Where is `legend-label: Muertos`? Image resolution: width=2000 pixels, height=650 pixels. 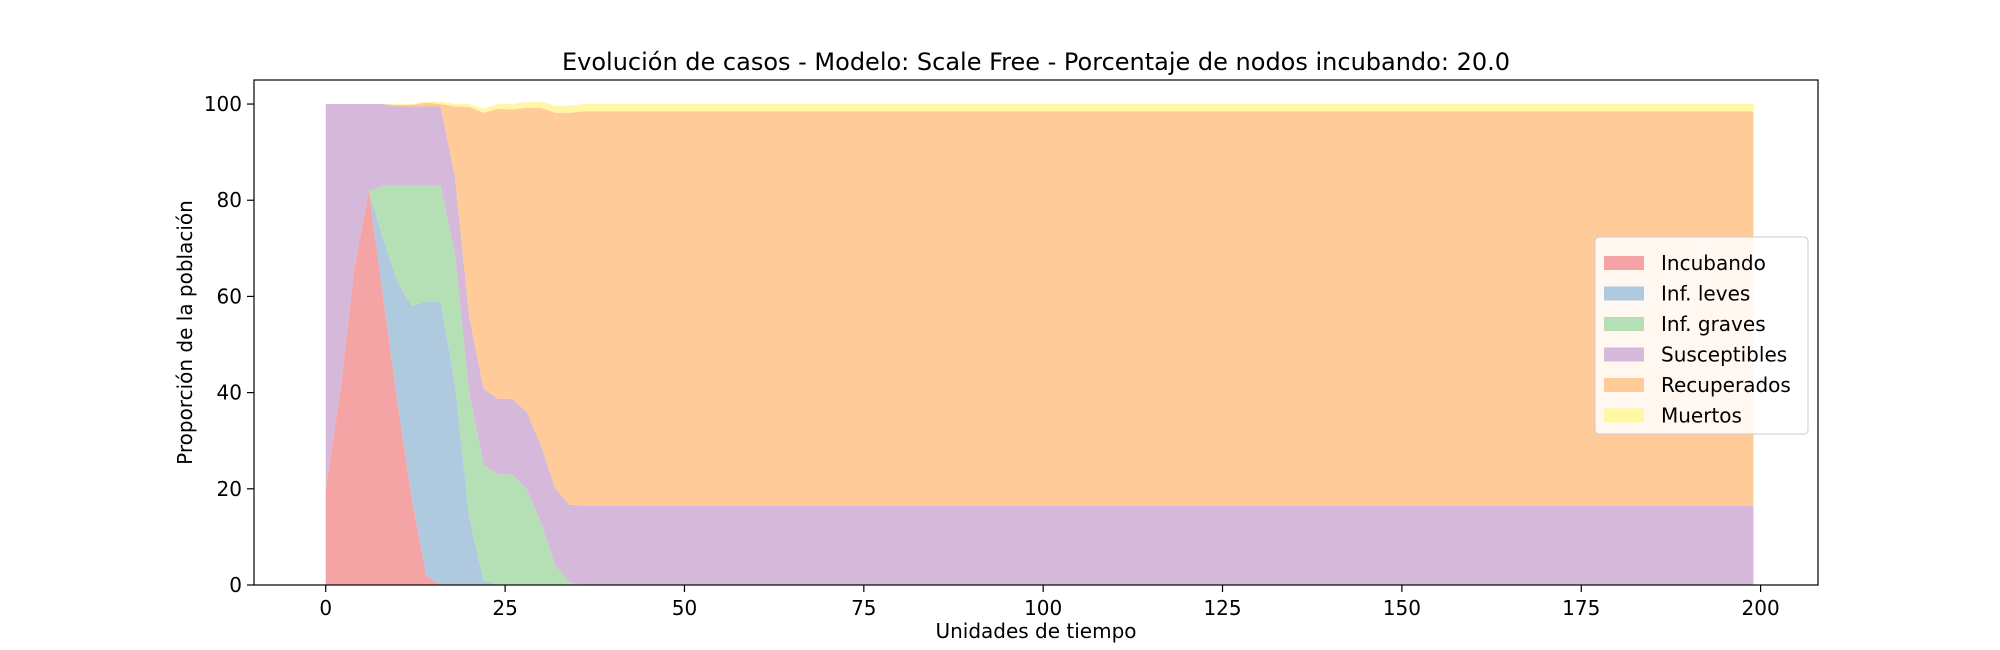
legend-label: Muertos is located at coordinates (1701, 416).